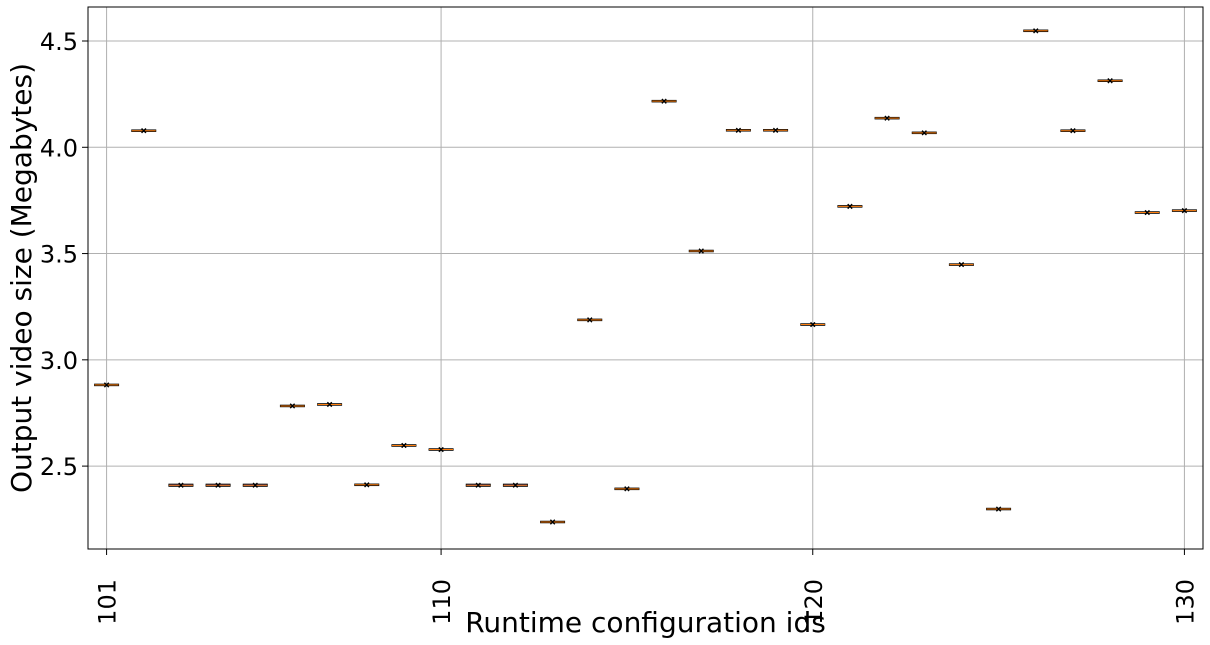  I want to click on x-axis-label: Runtime configuration ids, so click(645, 622).